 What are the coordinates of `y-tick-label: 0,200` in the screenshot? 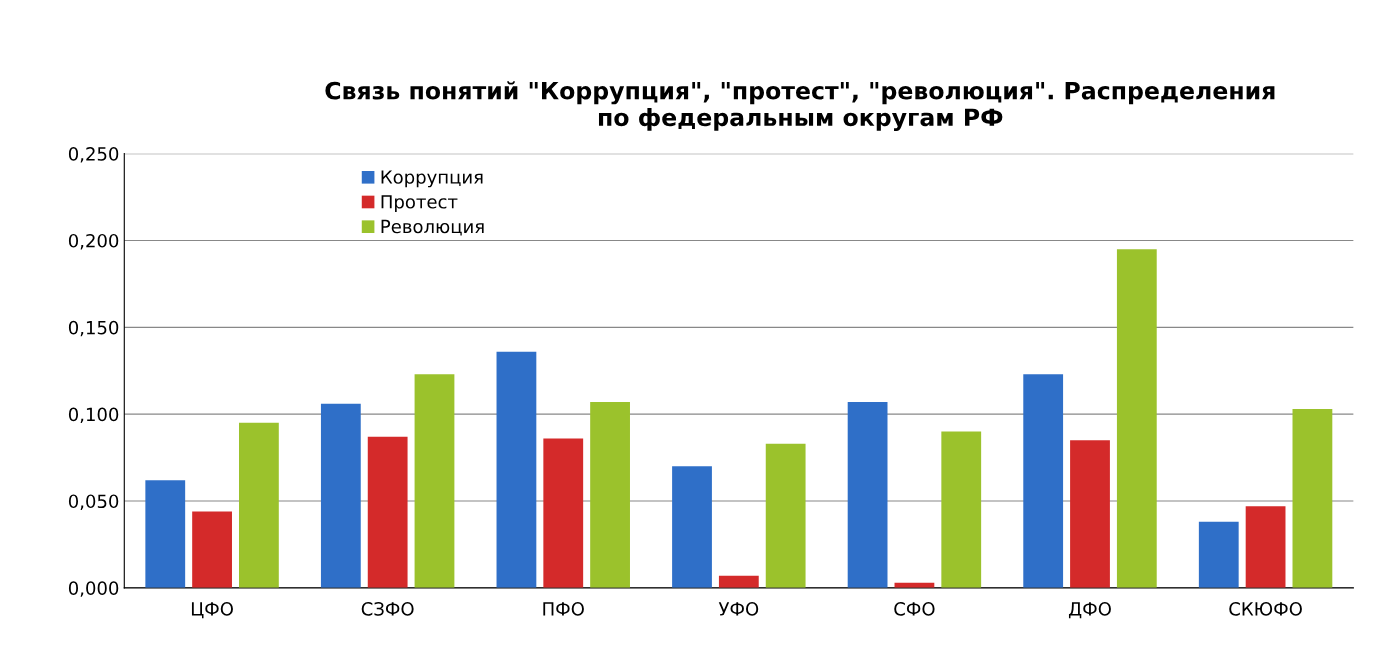 It's located at (93, 241).